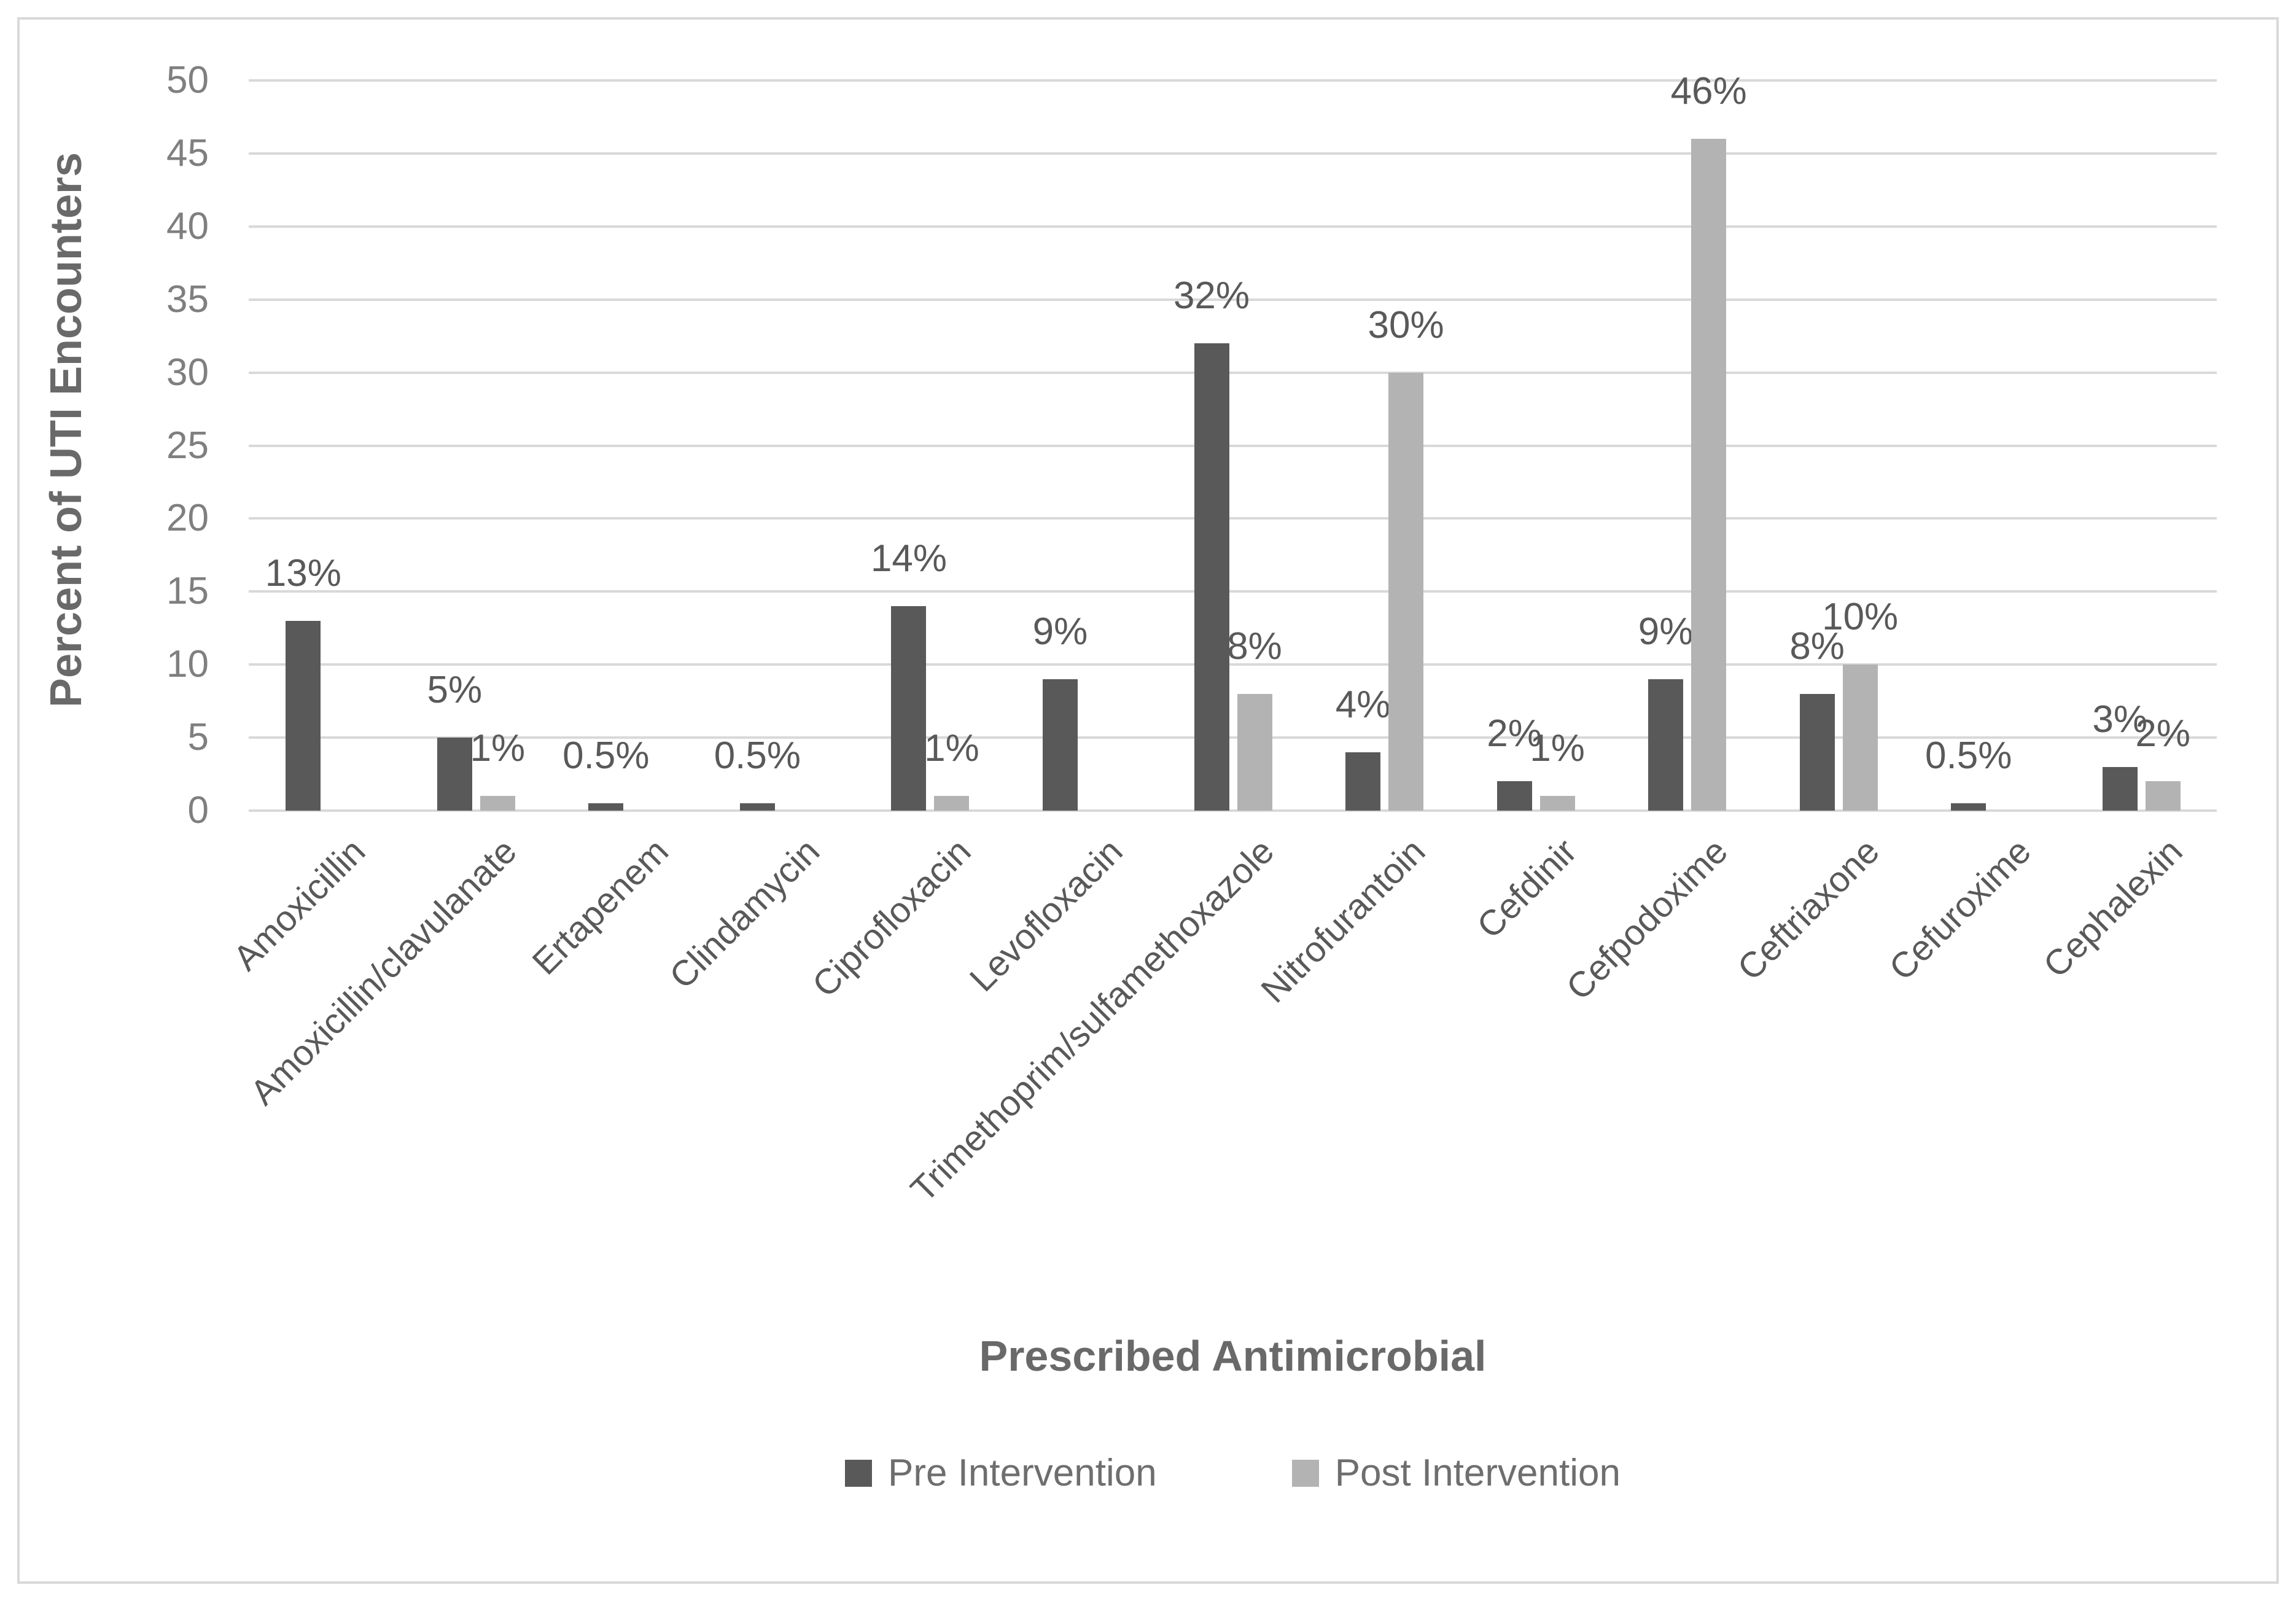 The width and height of the screenshot is (2296, 1601). I want to click on x-category-label: Amoxicillin/clavulanate, so click(384, 972).